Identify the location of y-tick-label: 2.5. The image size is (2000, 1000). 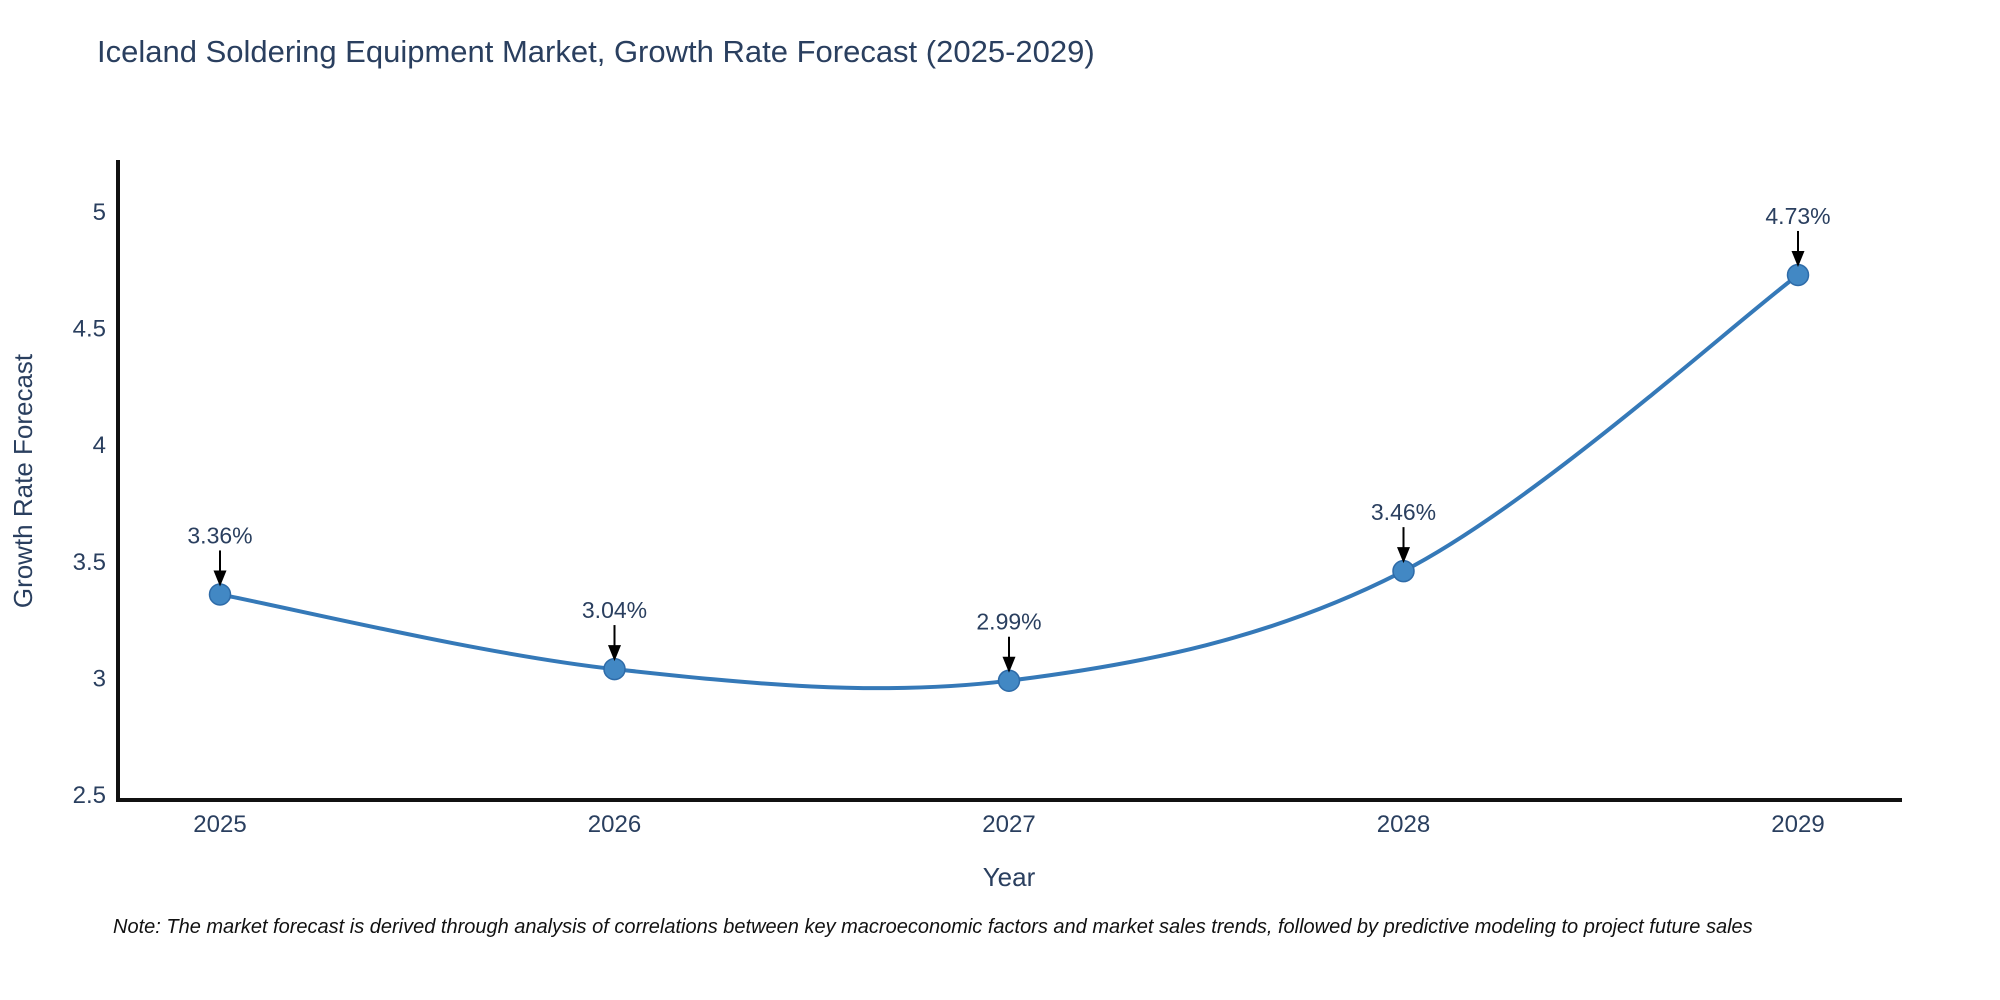
(89, 795).